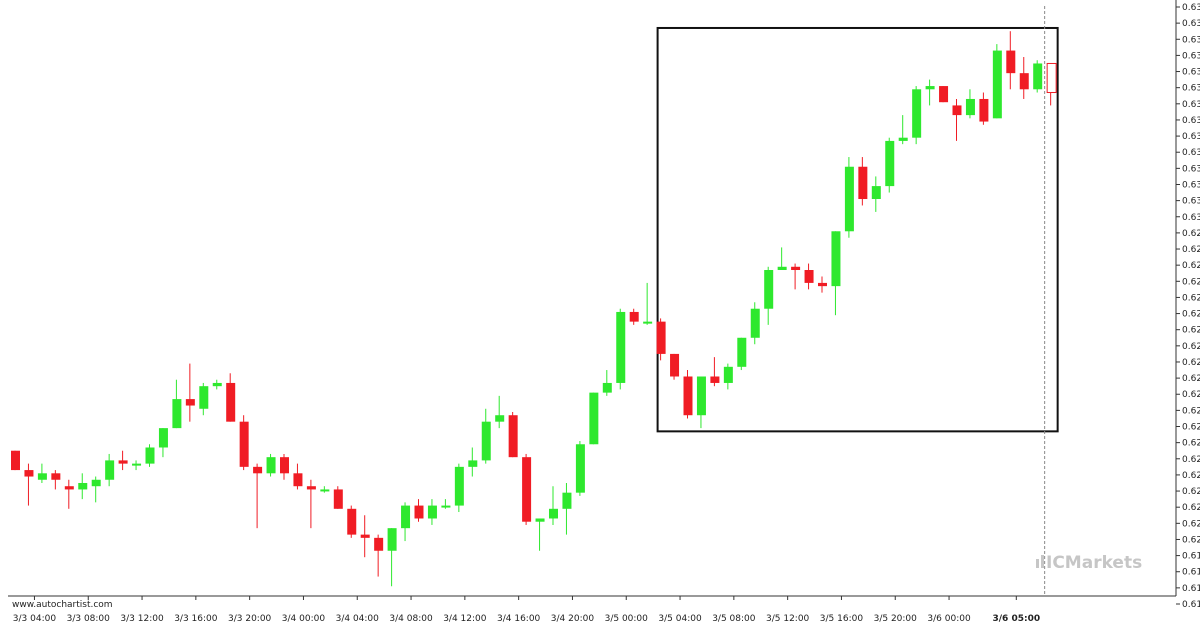 Image resolution: width=1200 pixels, height=630 pixels. Describe the element at coordinates (35, 619) in the screenshot. I see `x-tick-label: 3/3 04:00` at that location.